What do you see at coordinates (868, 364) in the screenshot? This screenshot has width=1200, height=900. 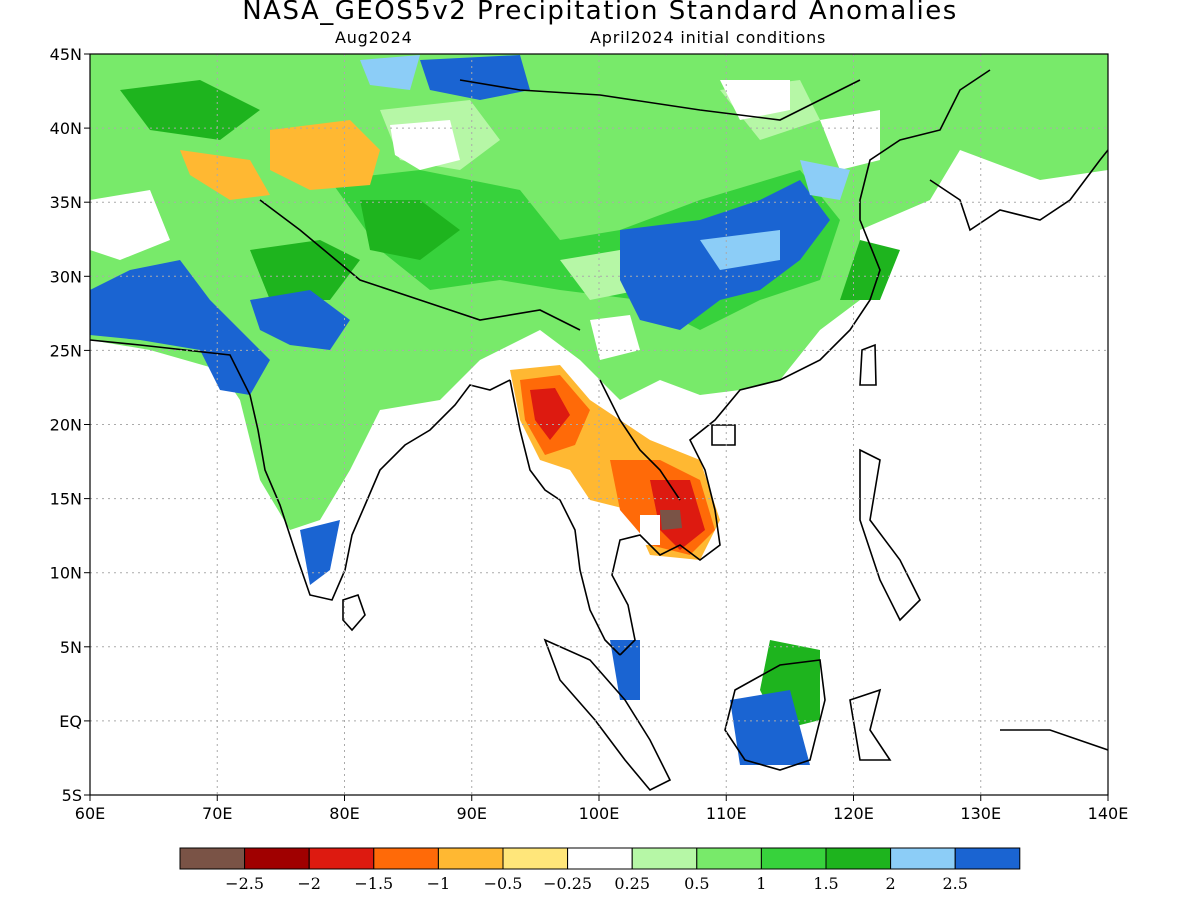 I see `coast-taiwan` at bounding box center [868, 364].